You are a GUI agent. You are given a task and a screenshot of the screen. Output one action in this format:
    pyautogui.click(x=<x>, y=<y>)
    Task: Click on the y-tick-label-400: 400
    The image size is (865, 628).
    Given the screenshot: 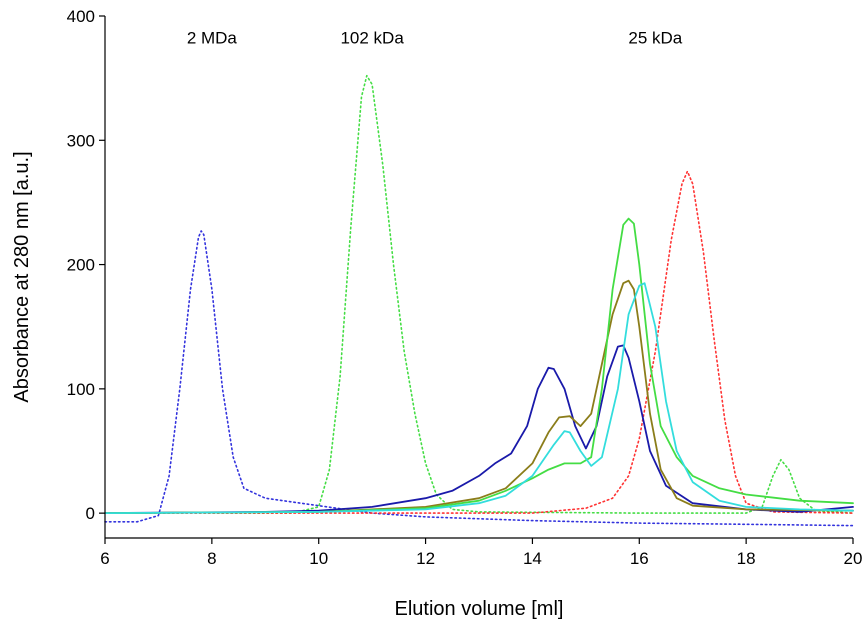 What is the action you would take?
    pyautogui.click(x=81, y=16)
    